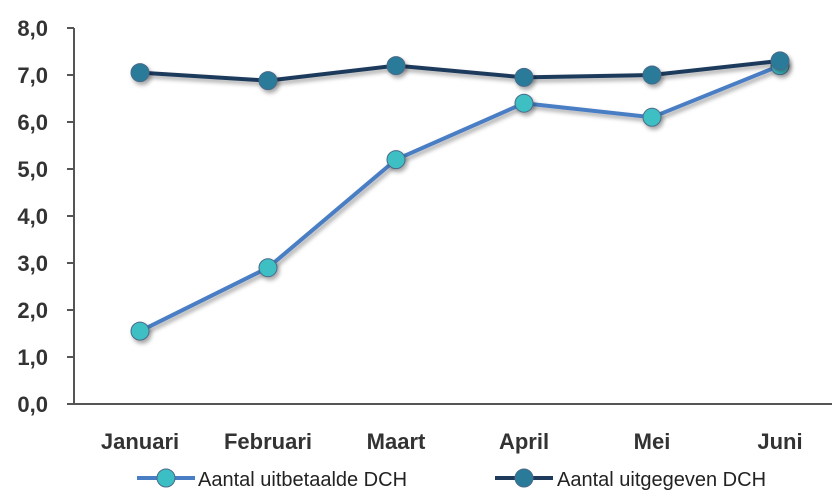  What do you see at coordinates (302, 480) in the screenshot?
I see `legend-label: Aantal uitbetaalde DCH` at bounding box center [302, 480].